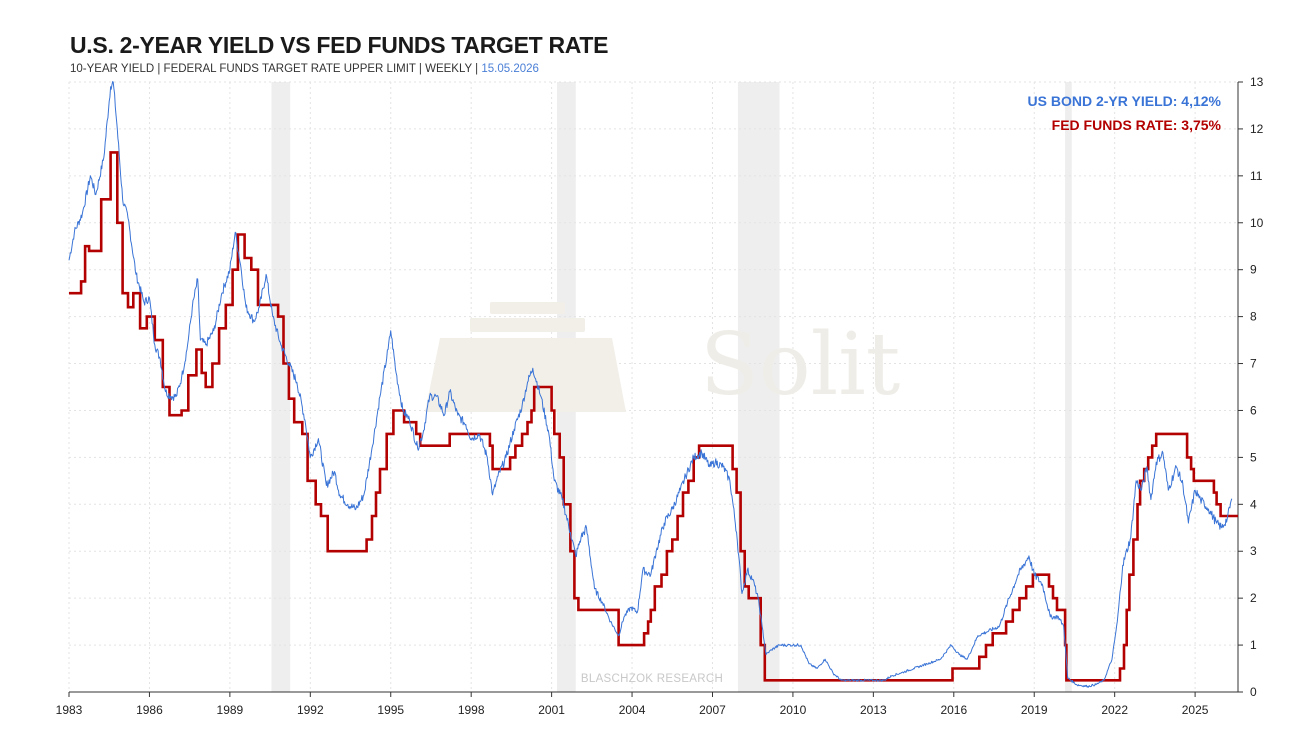 The width and height of the screenshot is (1307, 735). Describe the element at coordinates (1257, 223) in the screenshot. I see `y-tick-label: 10` at that location.